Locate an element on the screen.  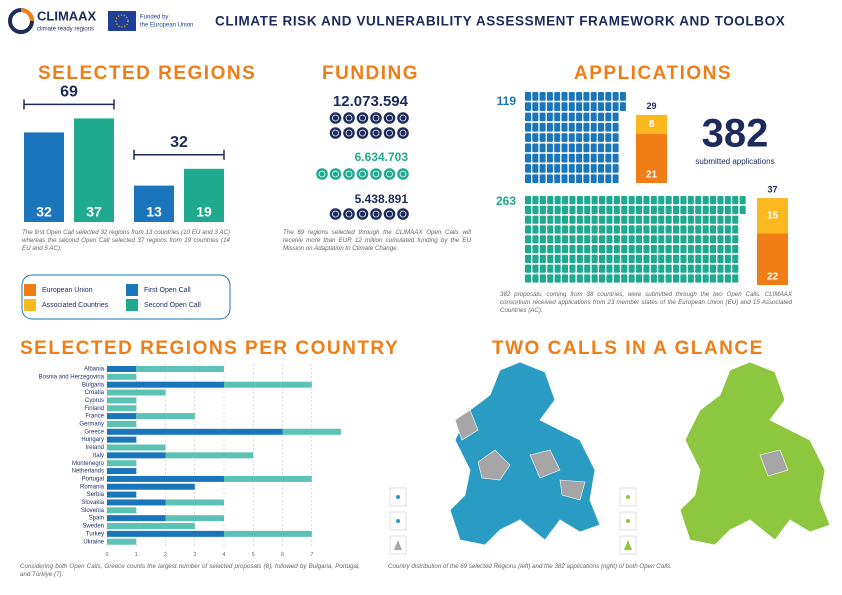
x-tick-label: 0 is located at coordinates (106, 555).